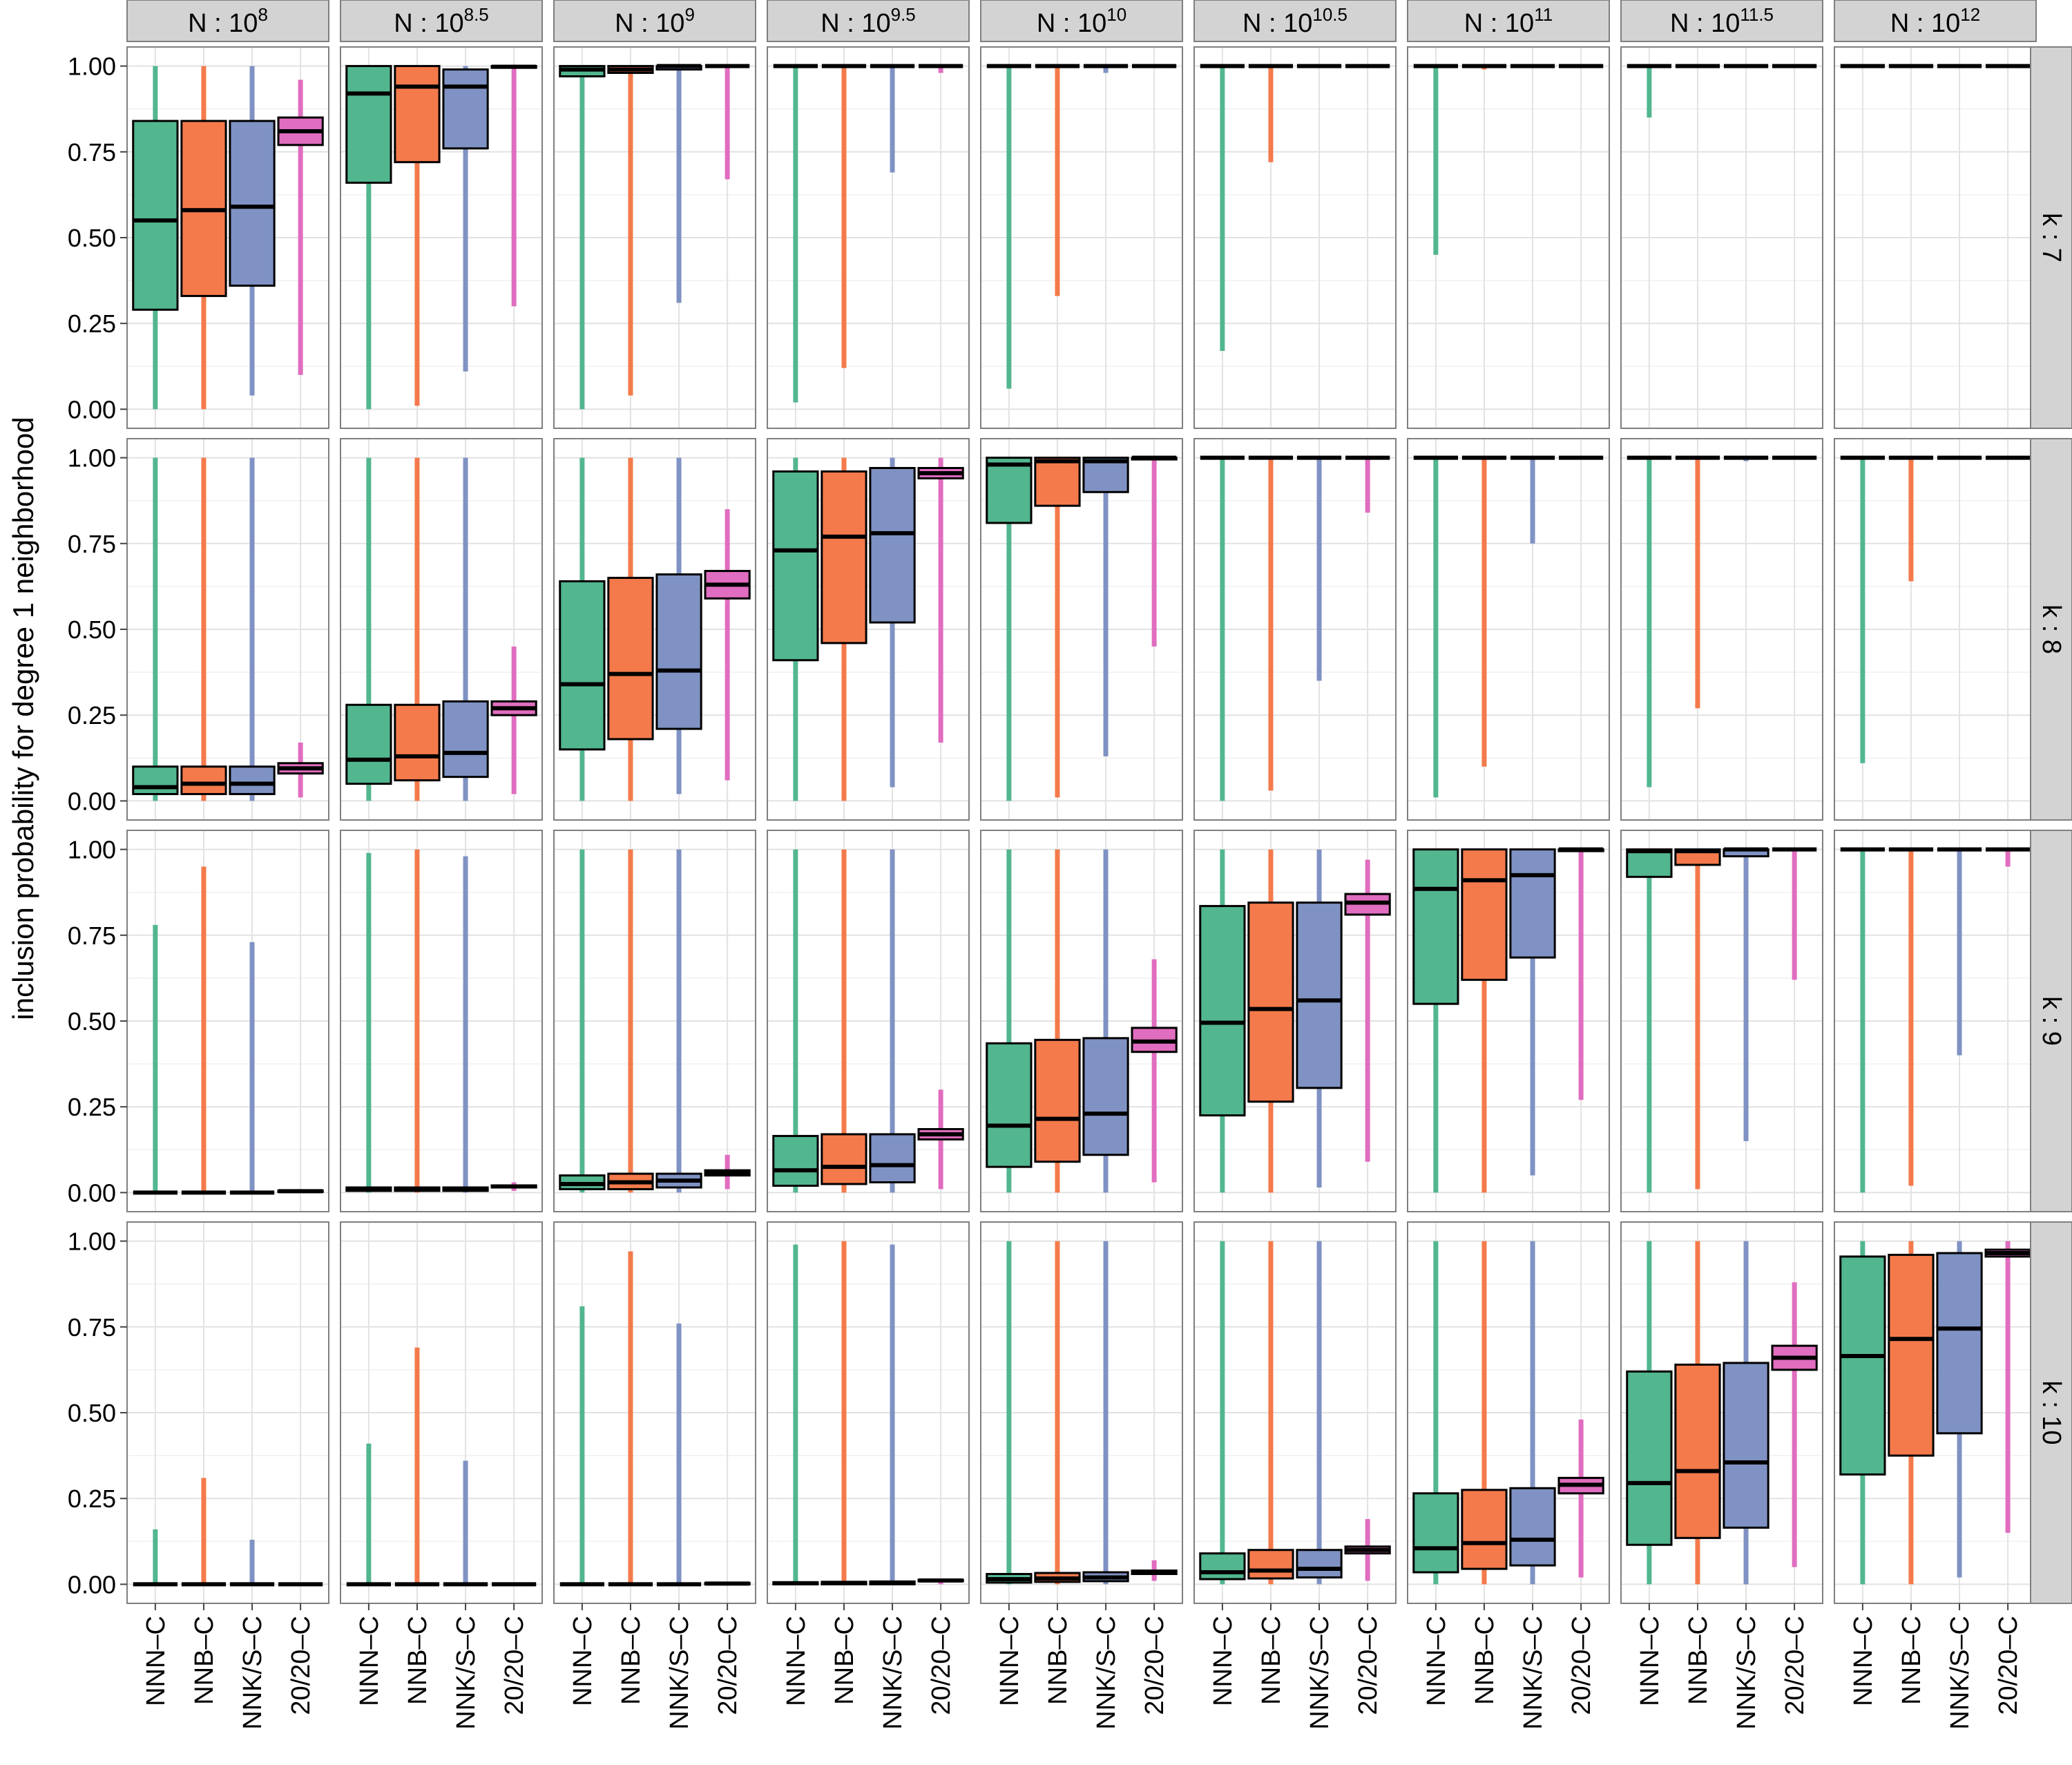 The height and width of the screenshot is (1765, 2072). Describe the element at coordinates (1508, 21) in the screenshot. I see `facet-strip-top: N : 1011` at that location.